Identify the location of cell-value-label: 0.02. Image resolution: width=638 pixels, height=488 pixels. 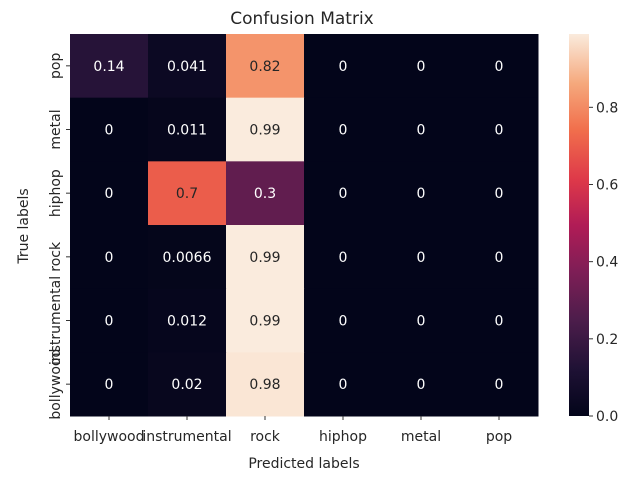
(186, 385).